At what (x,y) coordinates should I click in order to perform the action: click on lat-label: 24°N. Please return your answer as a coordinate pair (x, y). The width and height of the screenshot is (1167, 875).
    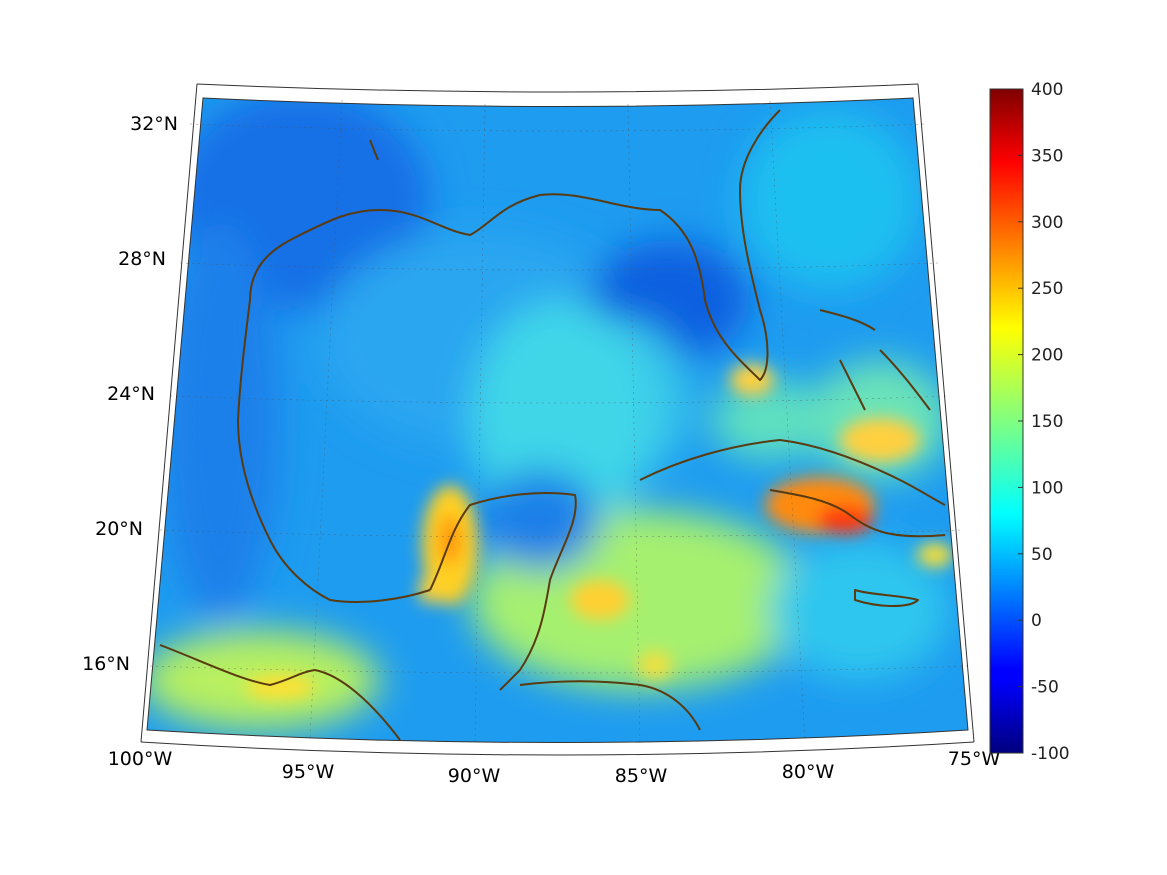
    Looking at the image, I should click on (131, 394).